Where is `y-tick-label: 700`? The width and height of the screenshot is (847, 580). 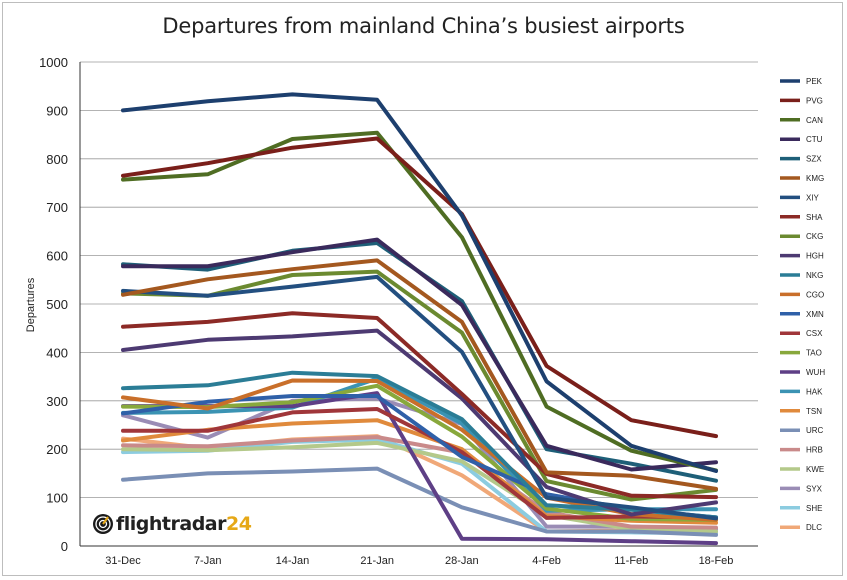
y-tick-label: 700 is located at coordinates (57, 207).